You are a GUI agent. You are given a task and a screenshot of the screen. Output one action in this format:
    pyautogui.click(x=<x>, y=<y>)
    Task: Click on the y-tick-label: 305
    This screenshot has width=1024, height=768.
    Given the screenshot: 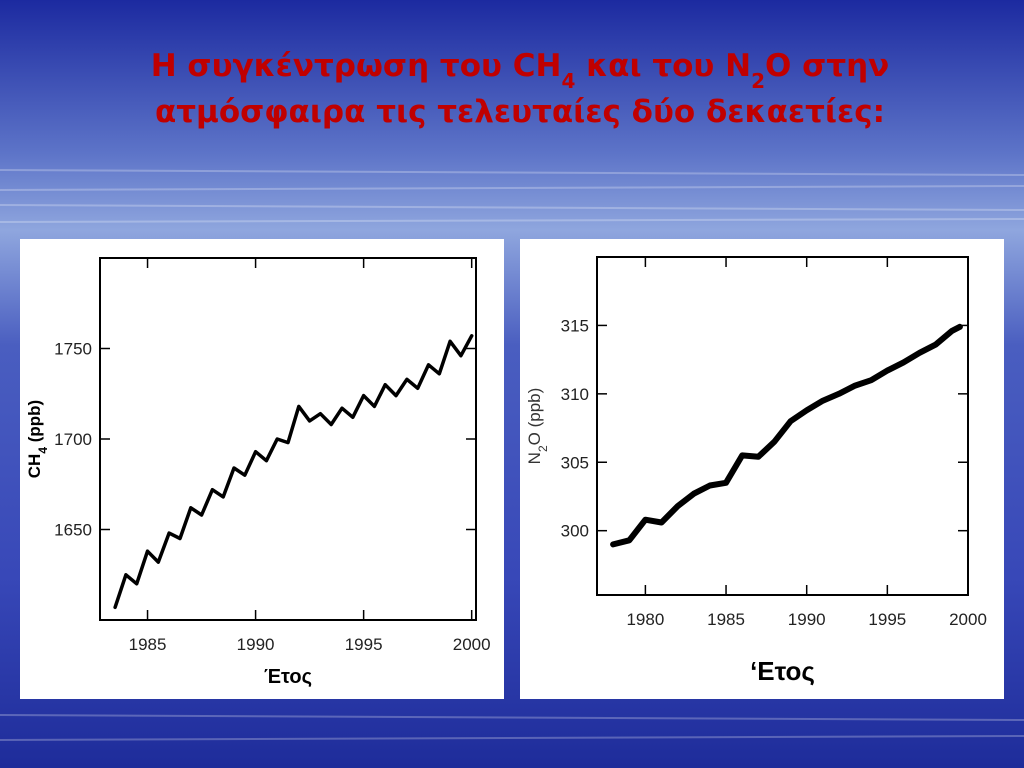 What is the action you would take?
    pyautogui.click(x=575, y=462)
    